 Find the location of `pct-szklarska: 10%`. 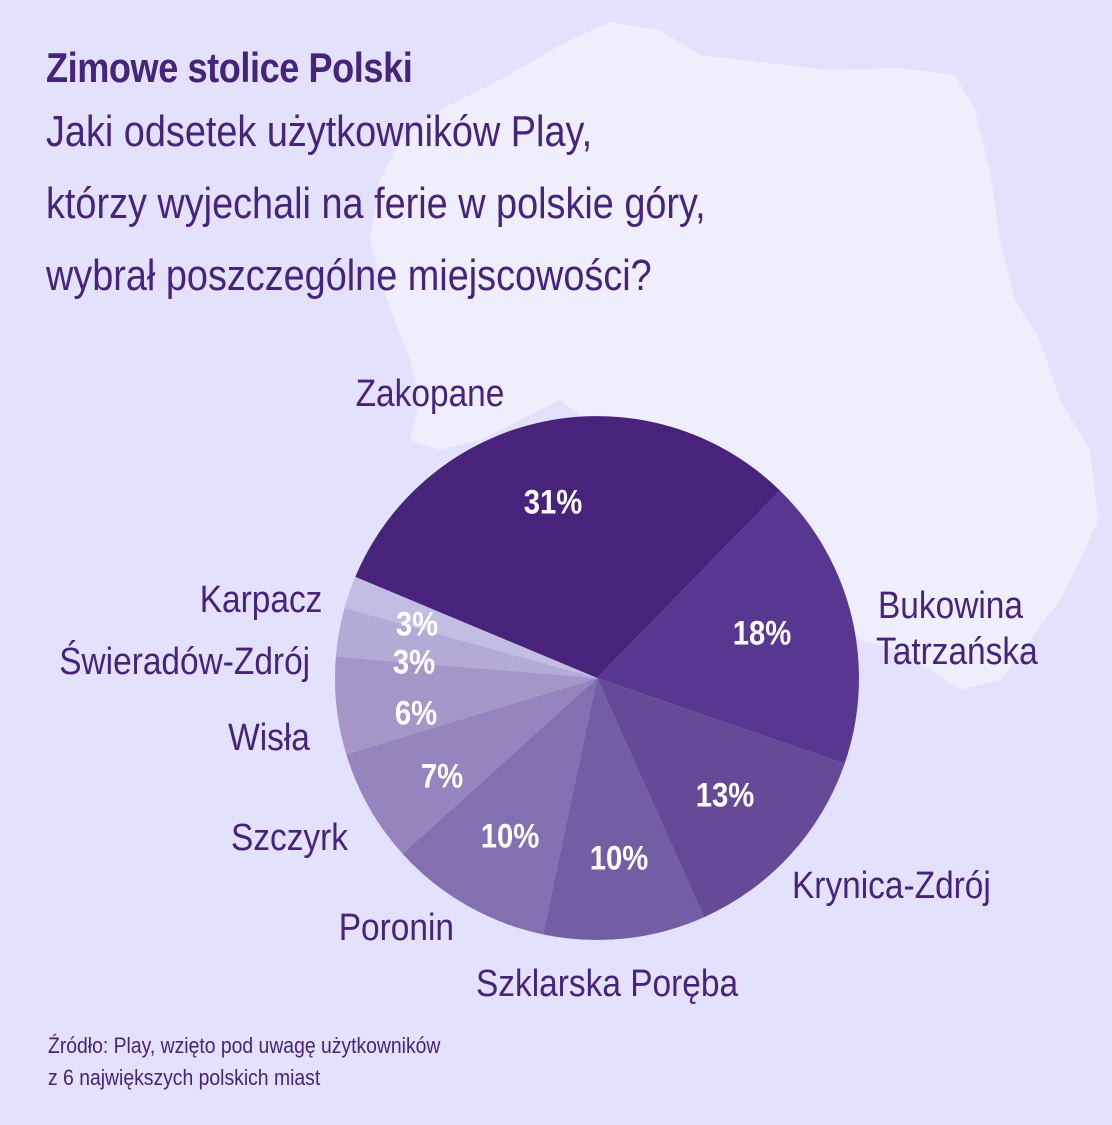

pct-szklarska: 10% is located at coordinates (619, 858).